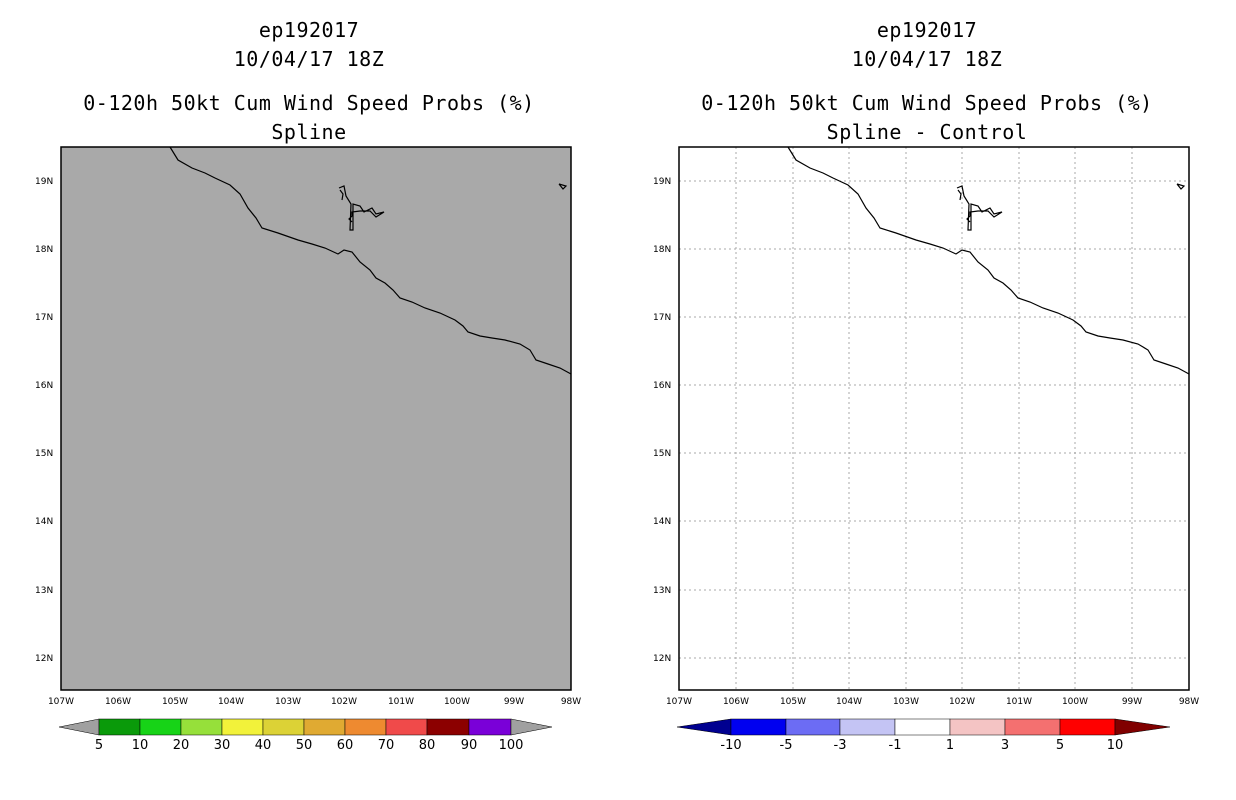 This screenshot has width=1236, height=800. What do you see at coordinates (840, 745) in the screenshot?
I see `colorbar-label: -3` at bounding box center [840, 745].